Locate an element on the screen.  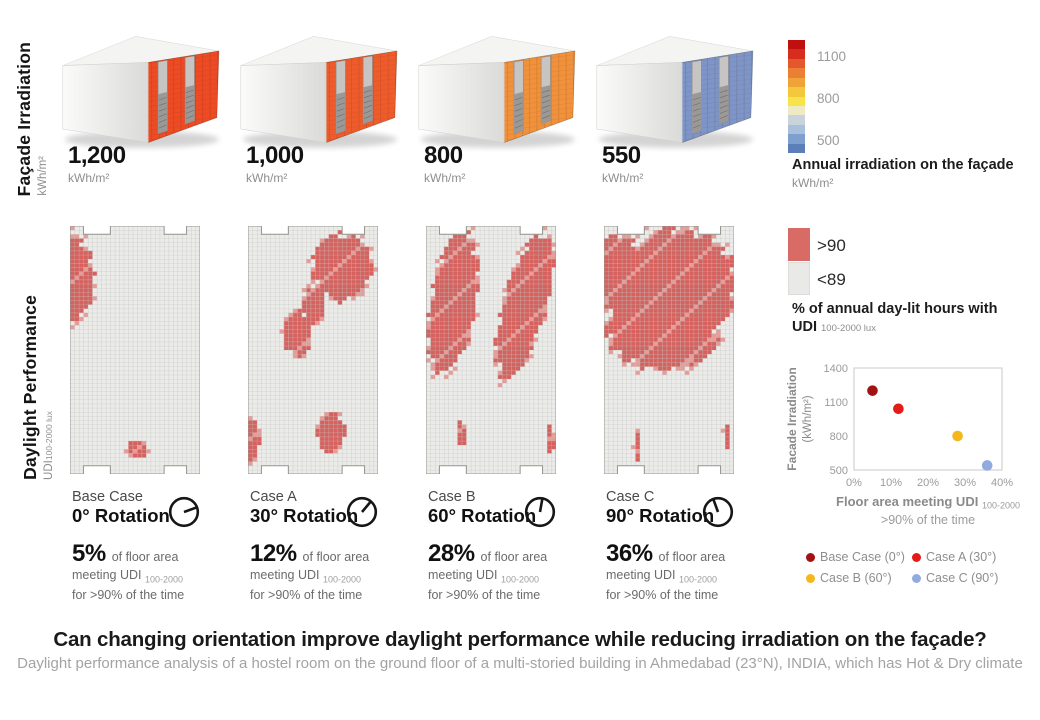
irradiation-colorbar is located at coordinates (796, 97).